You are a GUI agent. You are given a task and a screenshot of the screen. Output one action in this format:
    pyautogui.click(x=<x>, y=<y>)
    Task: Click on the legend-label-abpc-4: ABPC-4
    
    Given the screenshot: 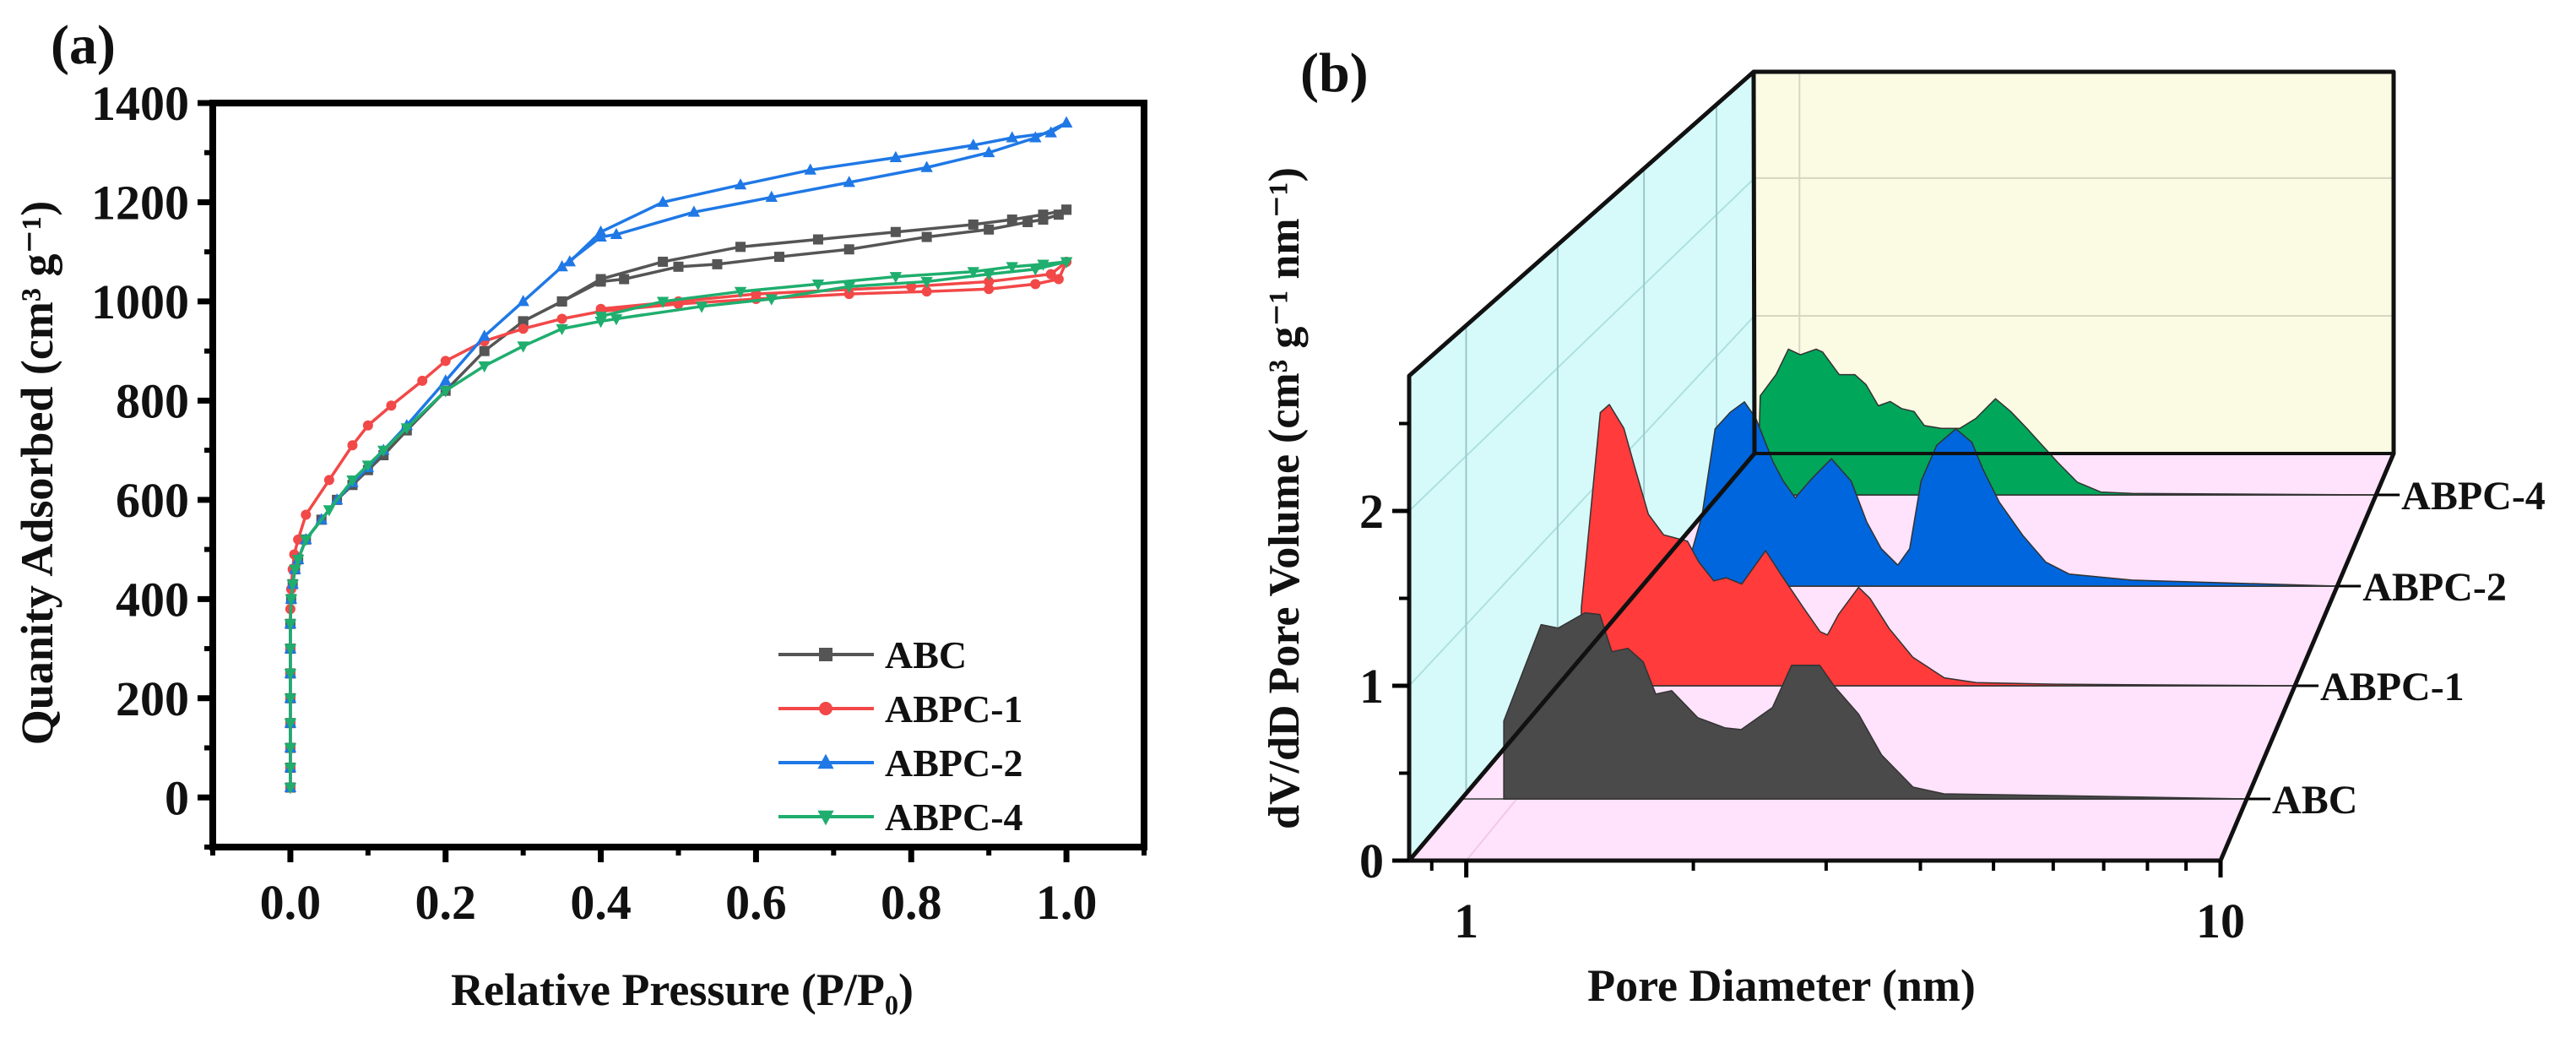 What is the action you would take?
    pyautogui.click(x=954, y=817)
    